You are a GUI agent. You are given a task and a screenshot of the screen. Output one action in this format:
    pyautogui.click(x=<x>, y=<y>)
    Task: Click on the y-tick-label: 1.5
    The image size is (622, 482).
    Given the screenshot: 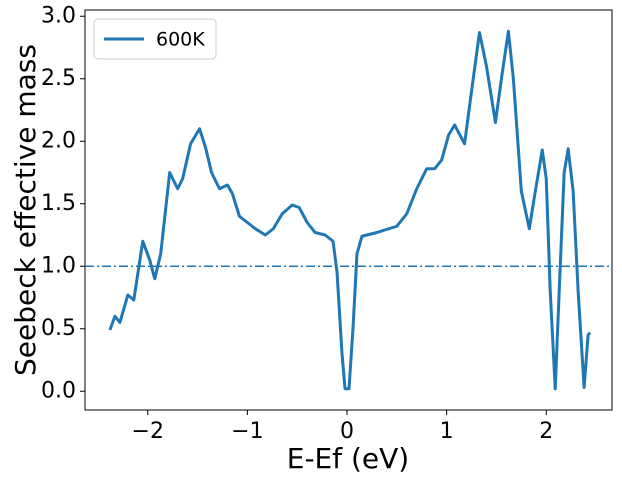 What is the action you would take?
    pyautogui.click(x=58, y=203)
    